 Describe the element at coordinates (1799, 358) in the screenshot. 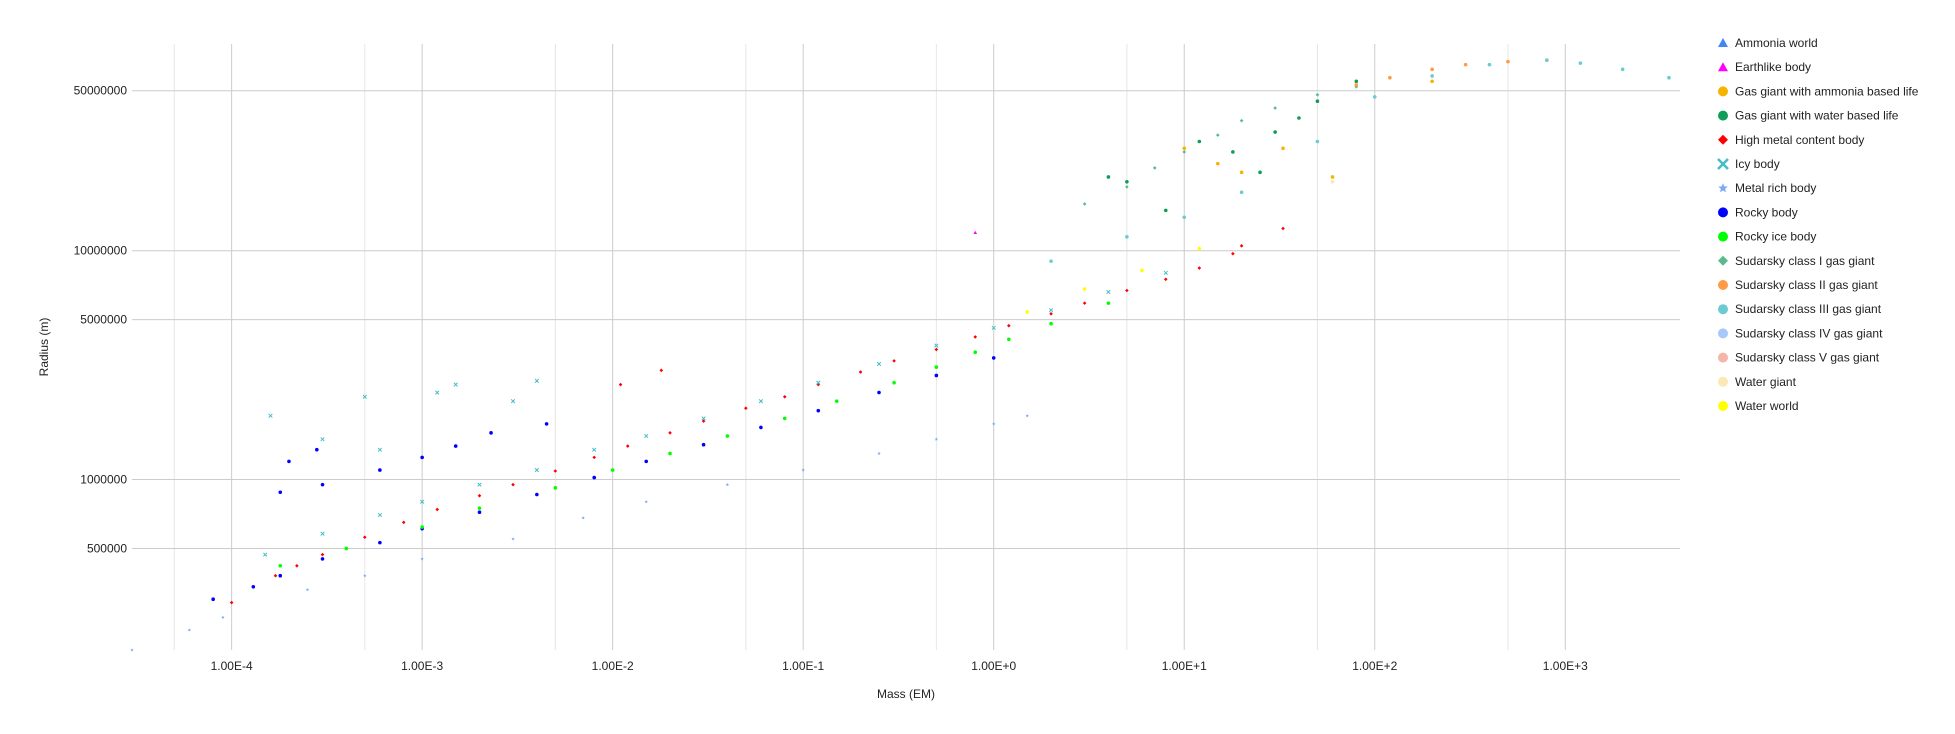

I see `legend-item: Sudarsky class V gas giant` at that location.